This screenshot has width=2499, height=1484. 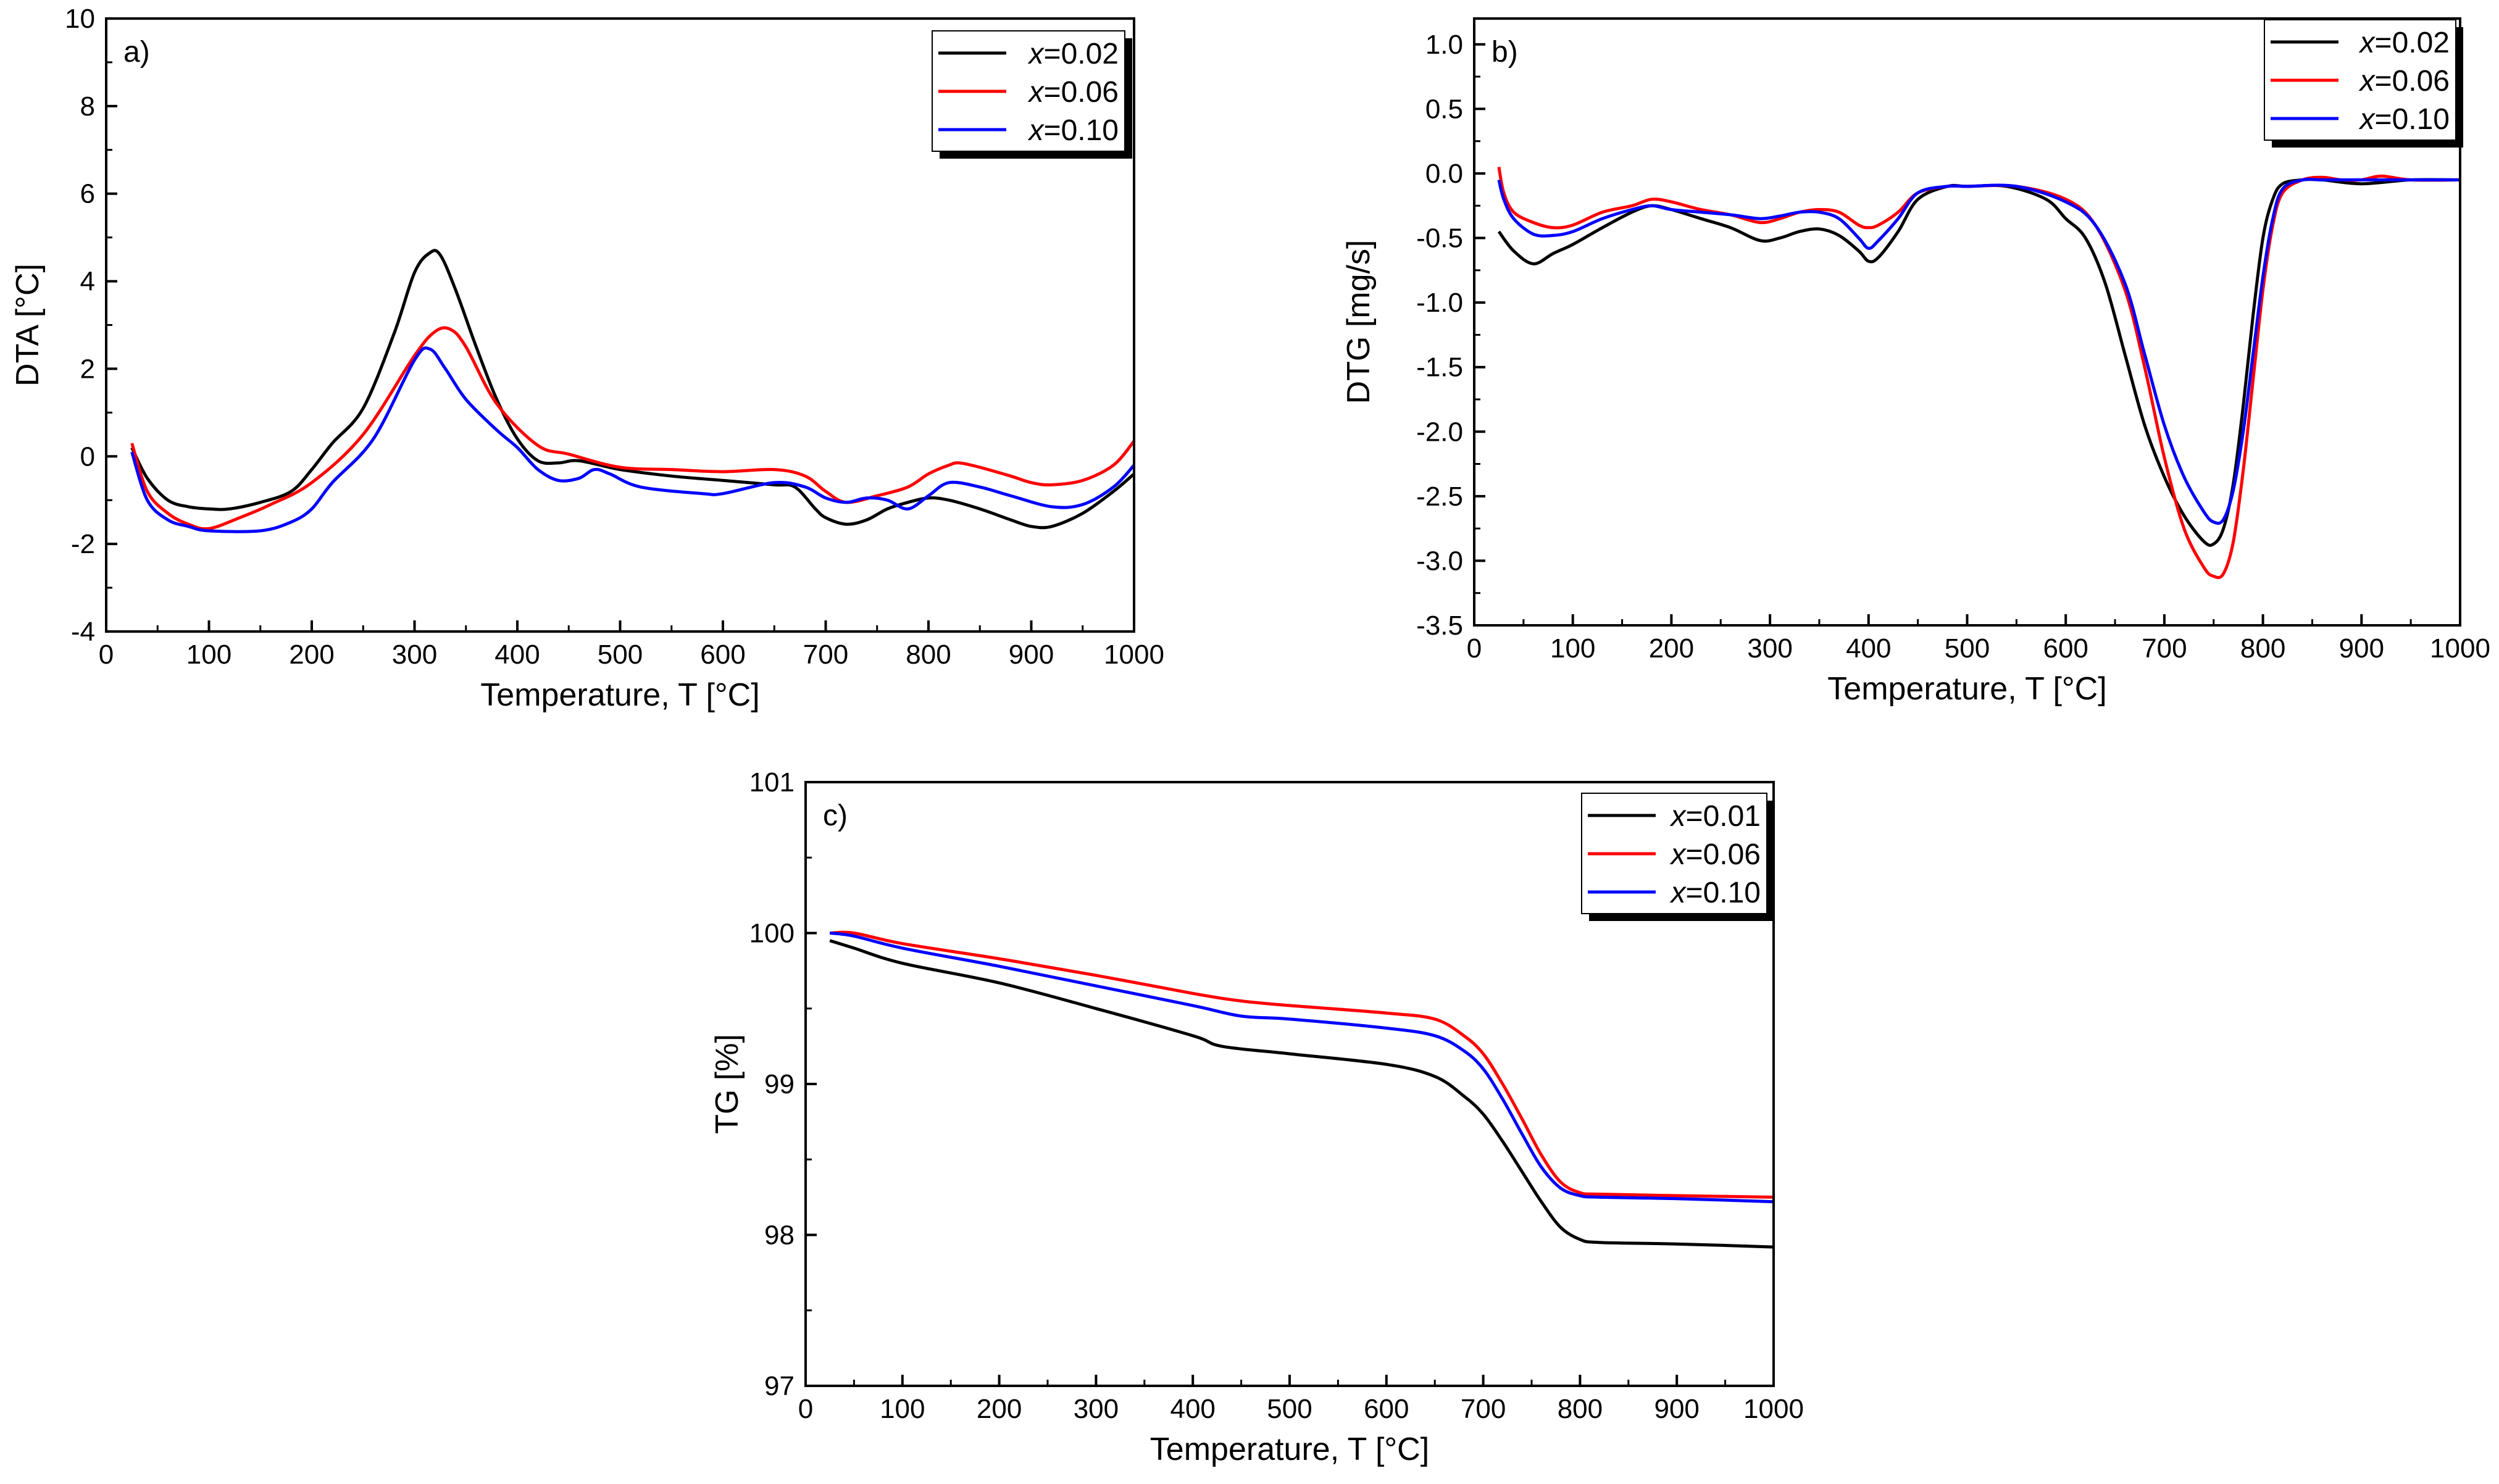 What do you see at coordinates (727, 1084) in the screenshot?
I see `y-axis-title: TG [%]` at bounding box center [727, 1084].